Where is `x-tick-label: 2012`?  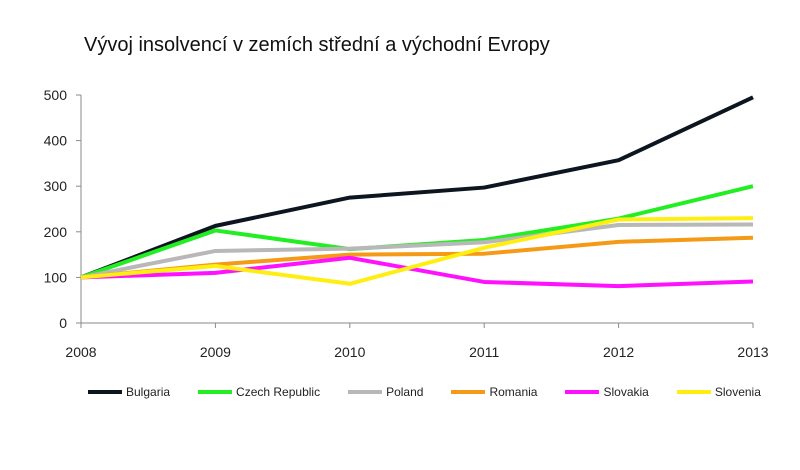
x-tick-label: 2012 is located at coordinates (618, 352).